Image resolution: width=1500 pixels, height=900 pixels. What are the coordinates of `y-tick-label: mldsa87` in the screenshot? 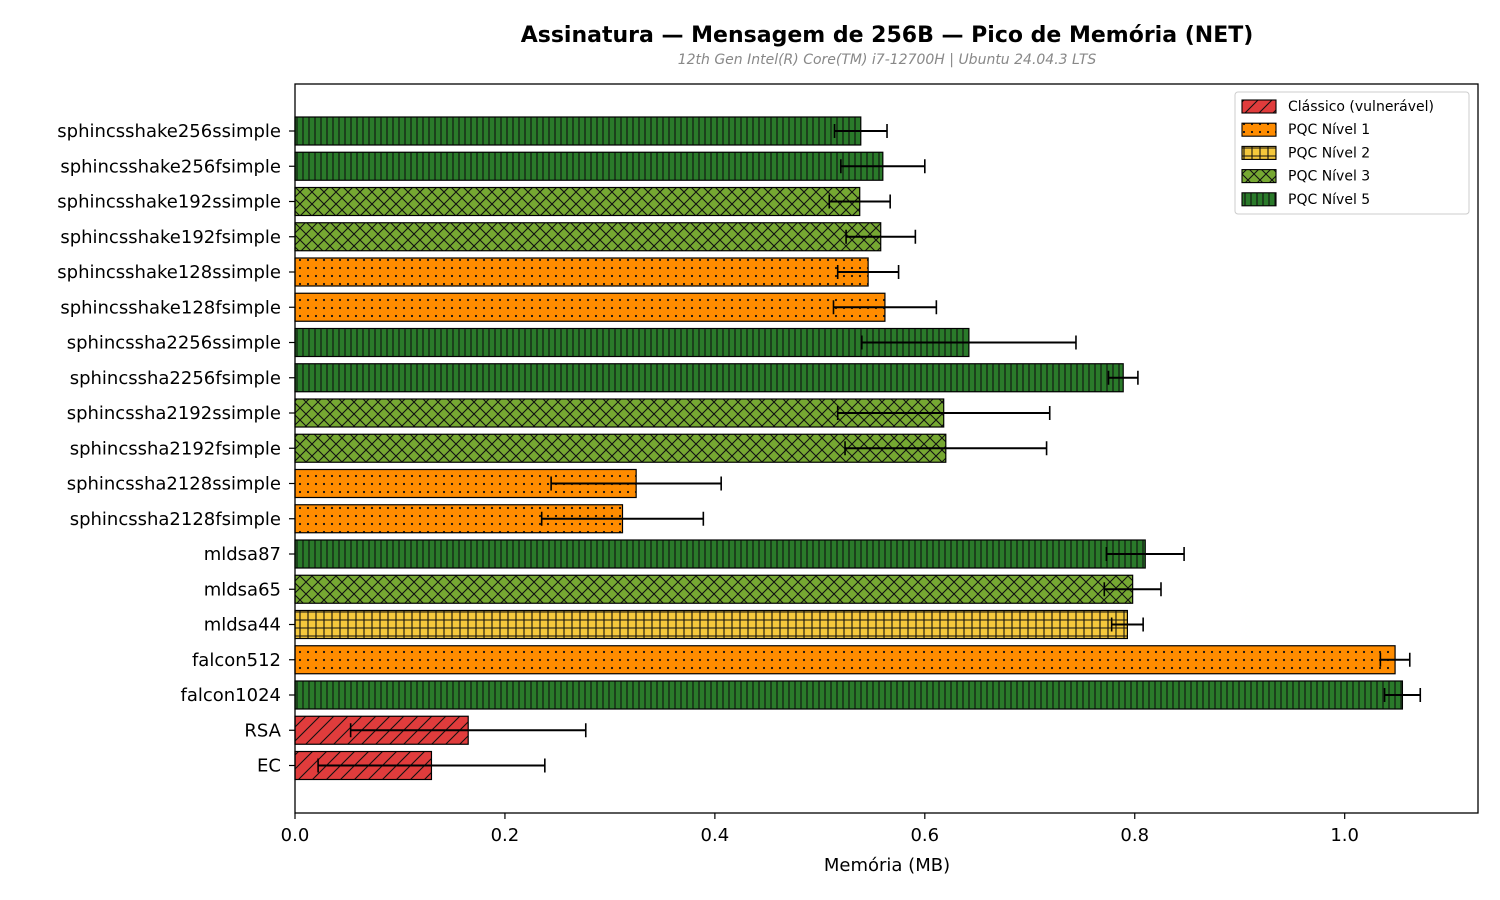 It's located at (242, 554).